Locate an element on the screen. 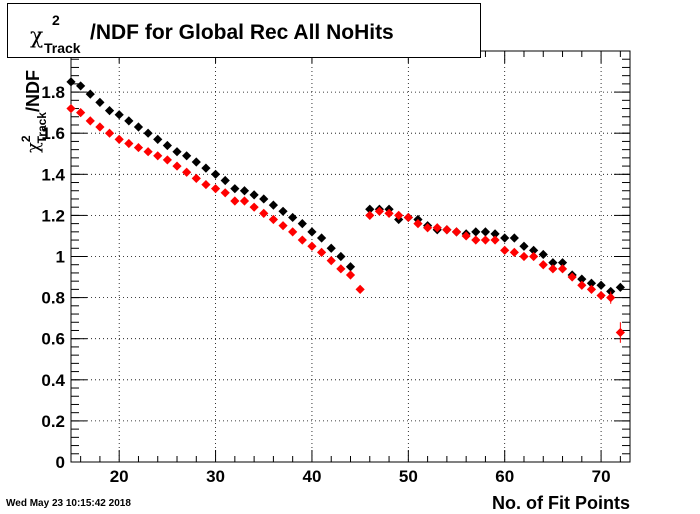  y-axis-label-main: χ2 Track/NDF is located at coordinates (34, 111).